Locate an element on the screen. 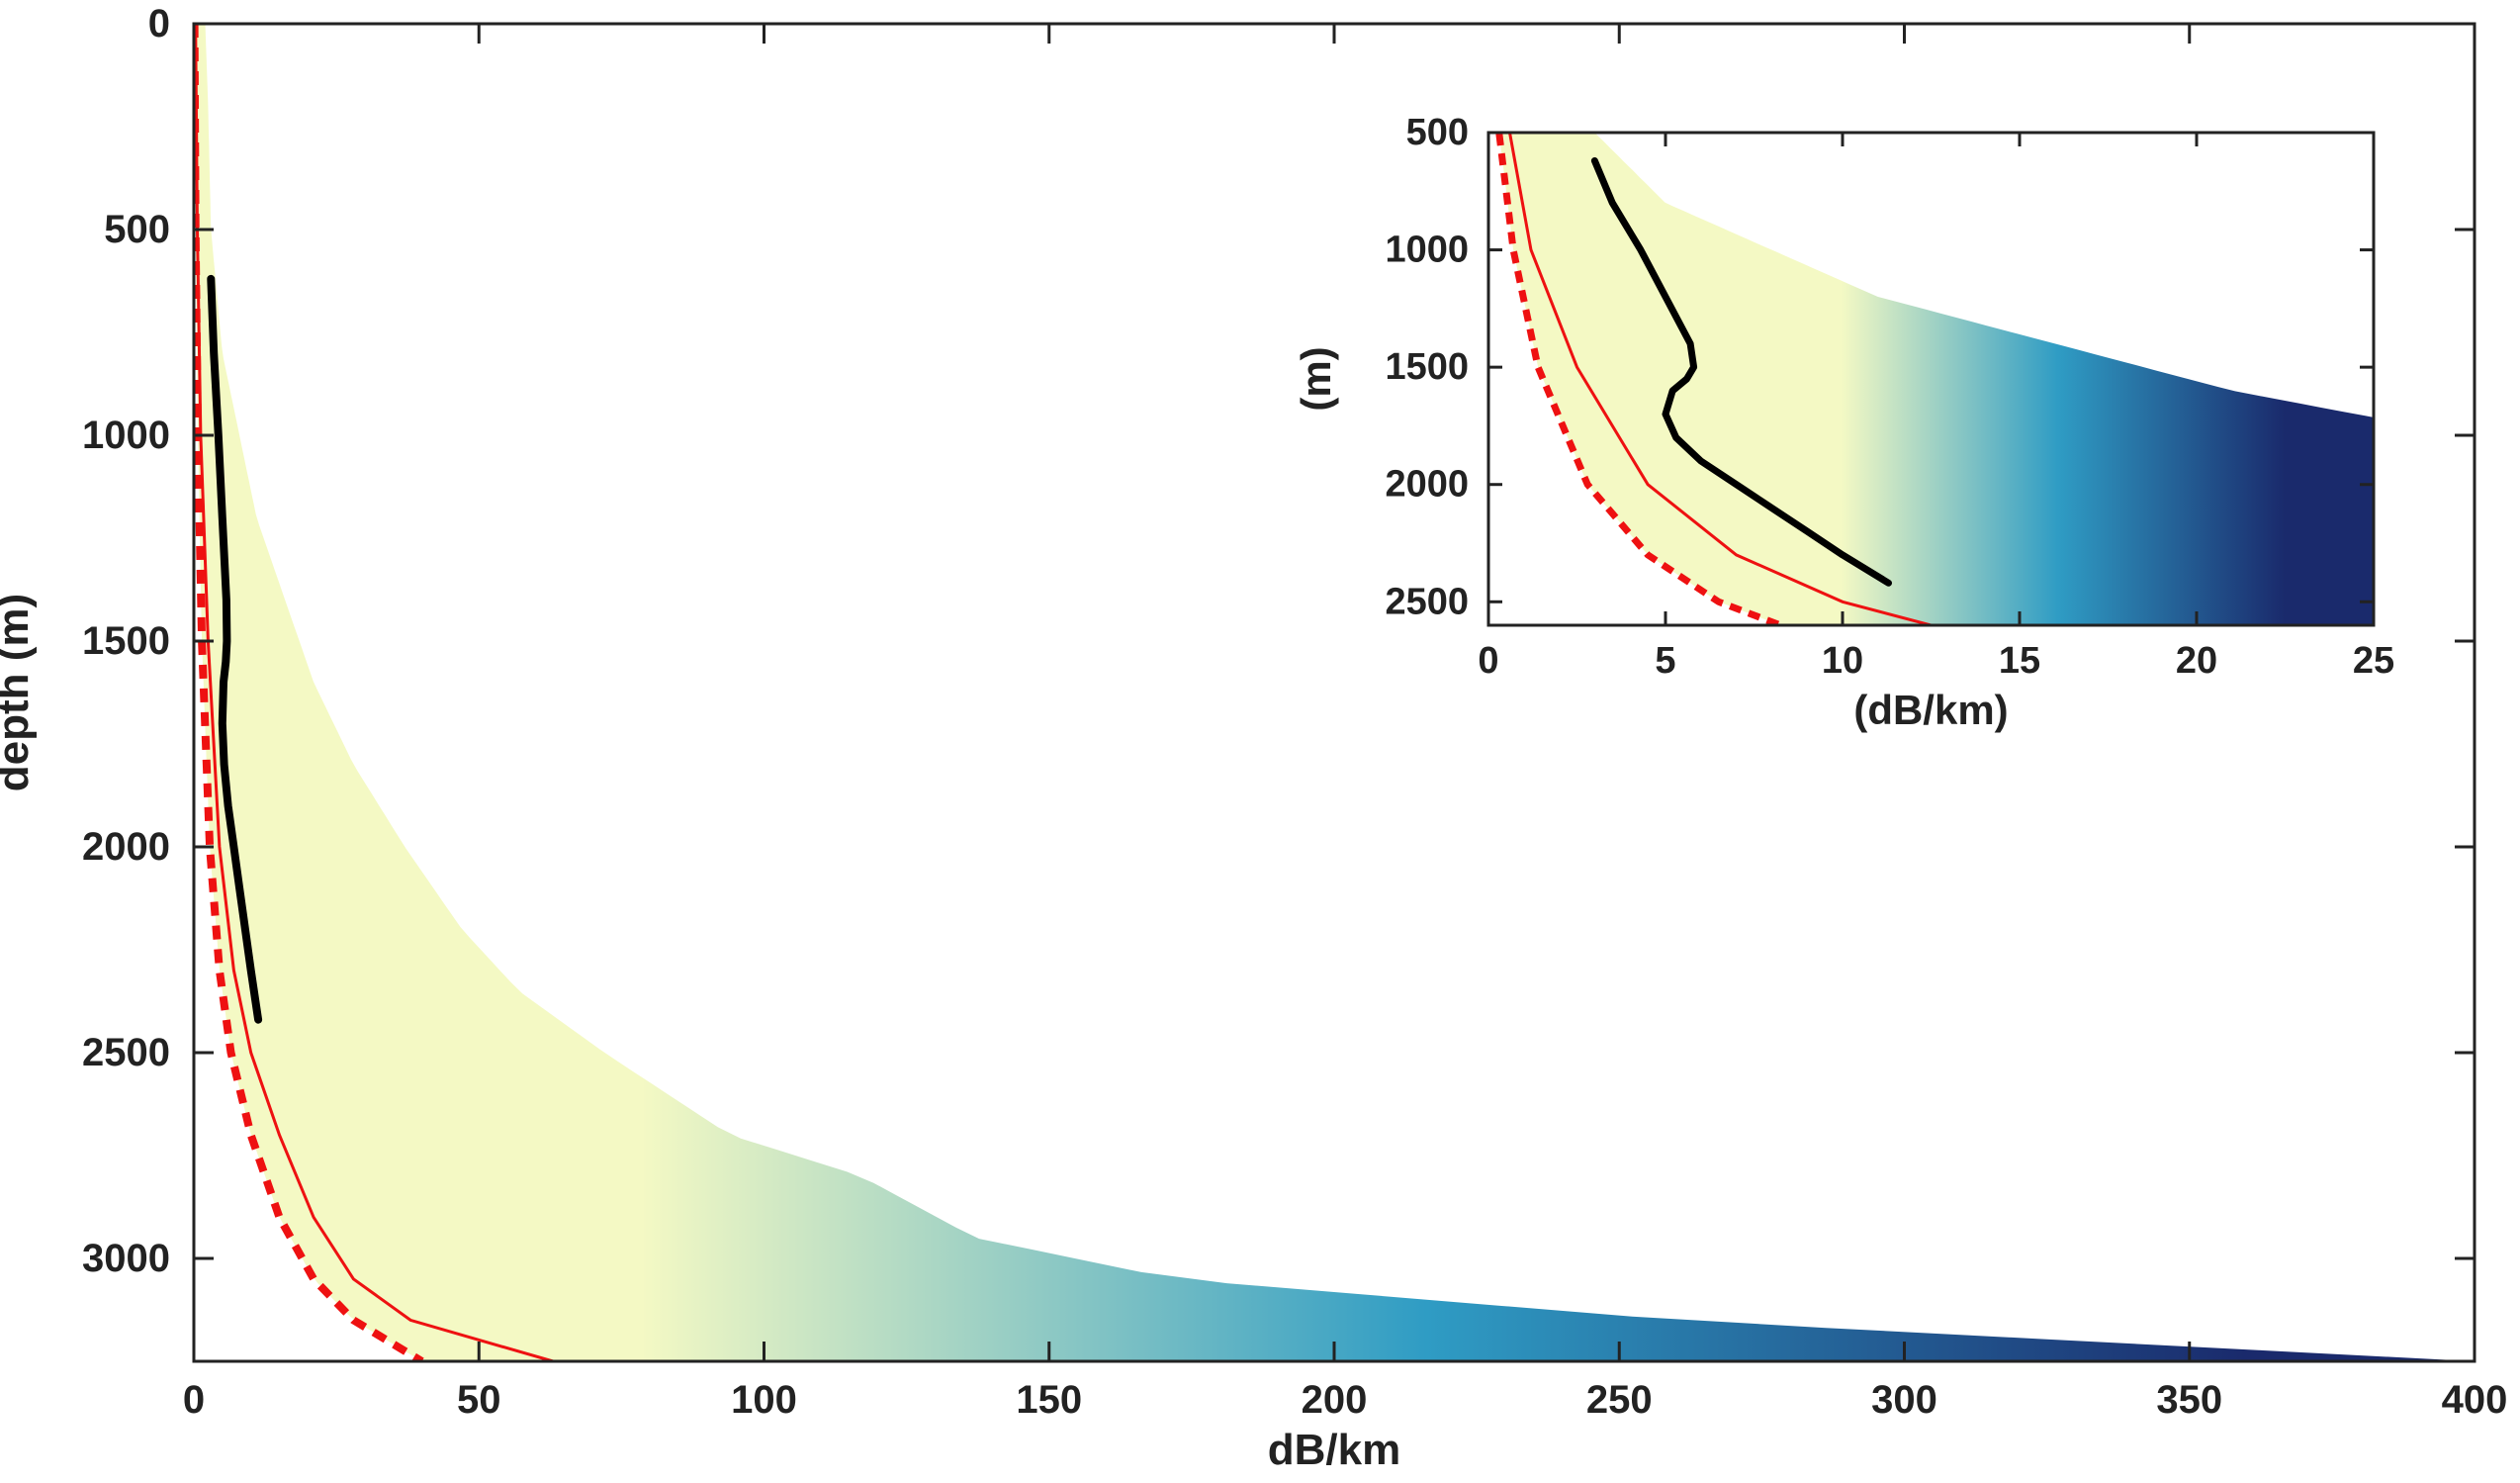 The image size is (2520, 1483). main-xtick-label: 50 is located at coordinates (479, 1400).